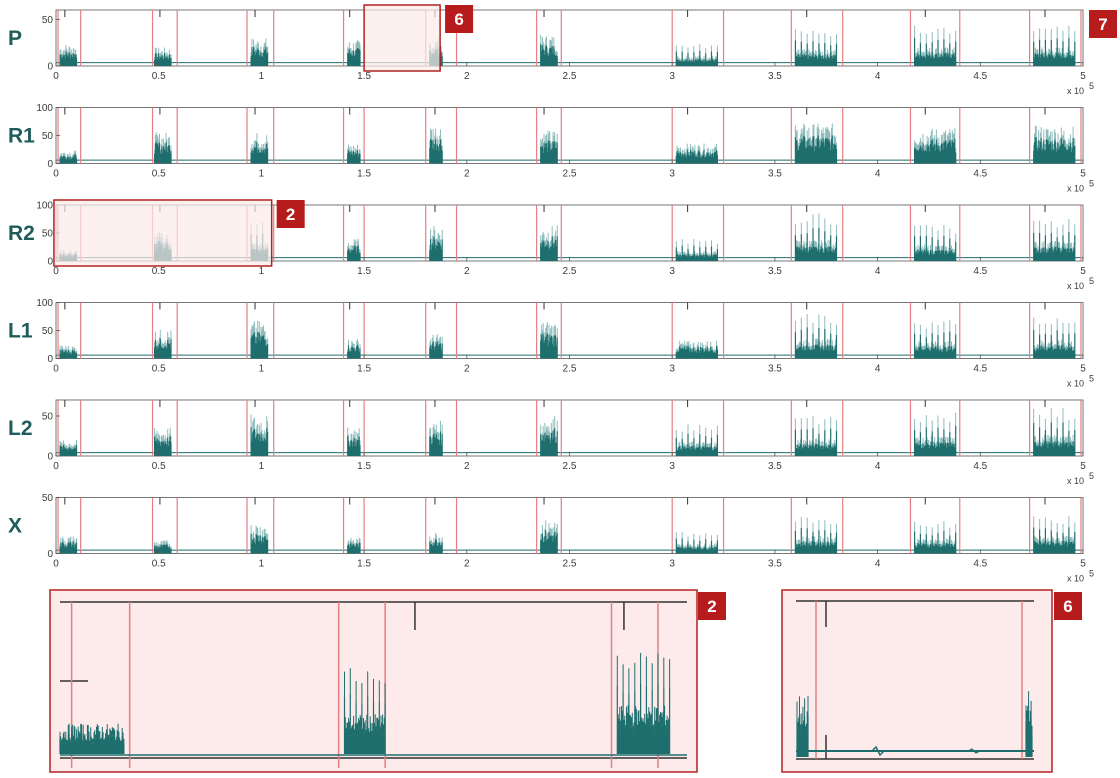 The height and width of the screenshot is (778, 1120). I want to click on x-tick-label: 0, so click(56, 369).